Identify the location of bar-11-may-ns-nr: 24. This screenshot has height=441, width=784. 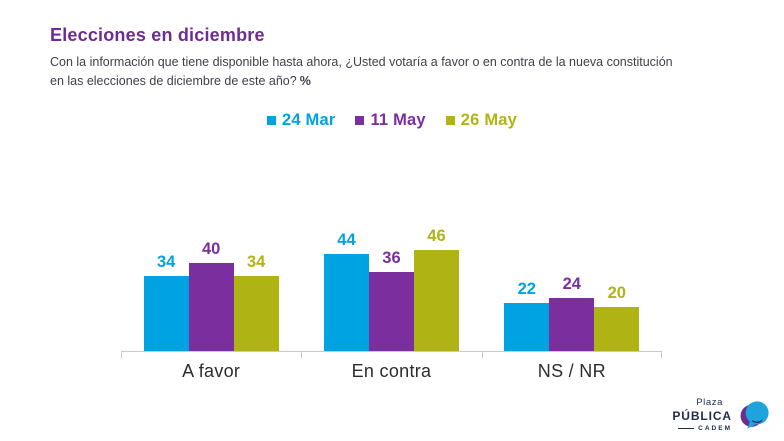
(572, 313).